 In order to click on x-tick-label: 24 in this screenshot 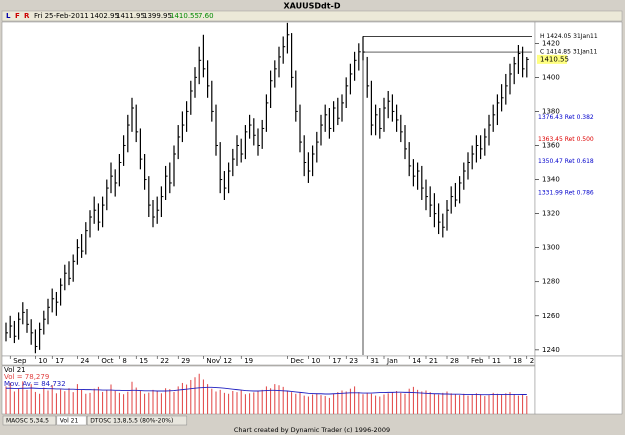, I will do `click(84, 361)`.